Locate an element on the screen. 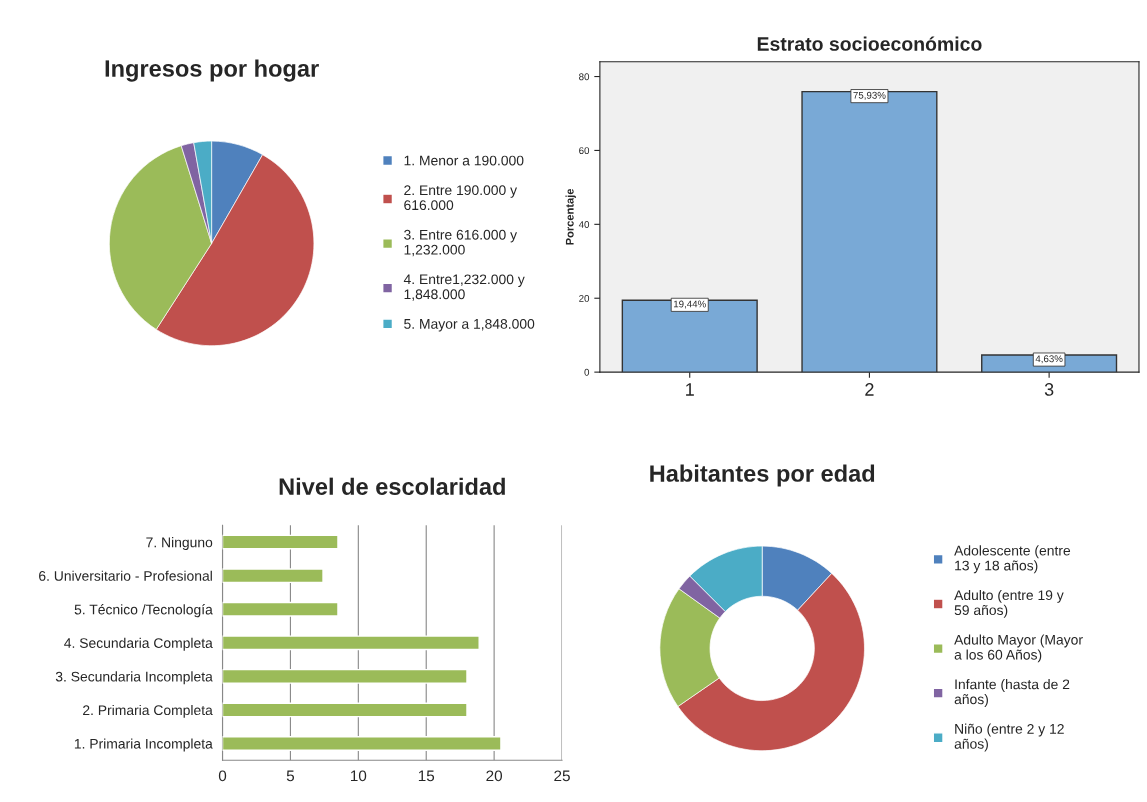 Image resolution: width=1147 pixels, height=802 pixels. legend-label: Niño (entre 2 y 12 años) is located at coordinates (1009, 737).